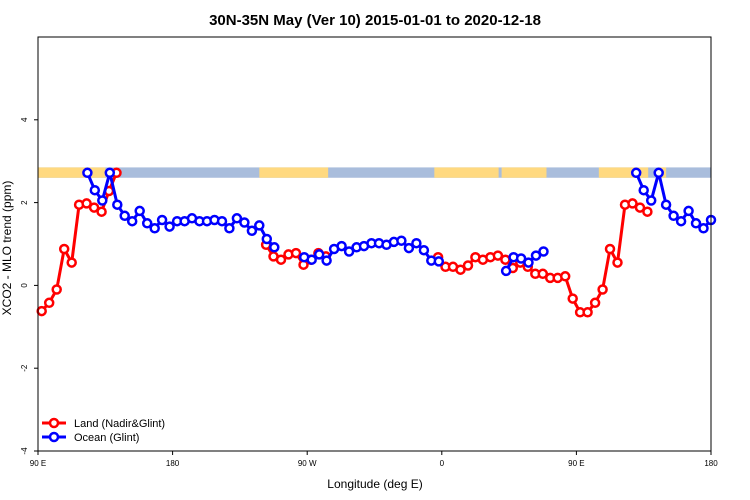 This screenshot has width=750, height=500. What do you see at coordinates (442, 463) in the screenshot?
I see `x-tick-label: 0` at bounding box center [442, 463].